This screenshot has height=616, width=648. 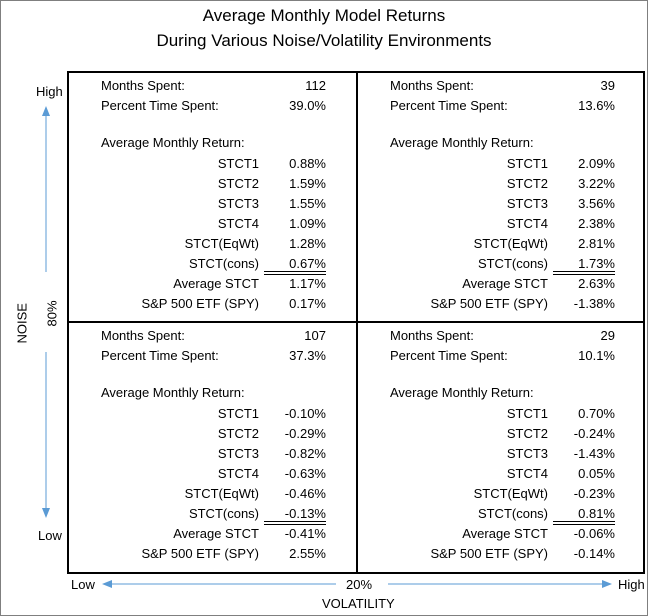 I want to click on chart-title: Average Monthly Model Returns, so click(x=324, y=15).